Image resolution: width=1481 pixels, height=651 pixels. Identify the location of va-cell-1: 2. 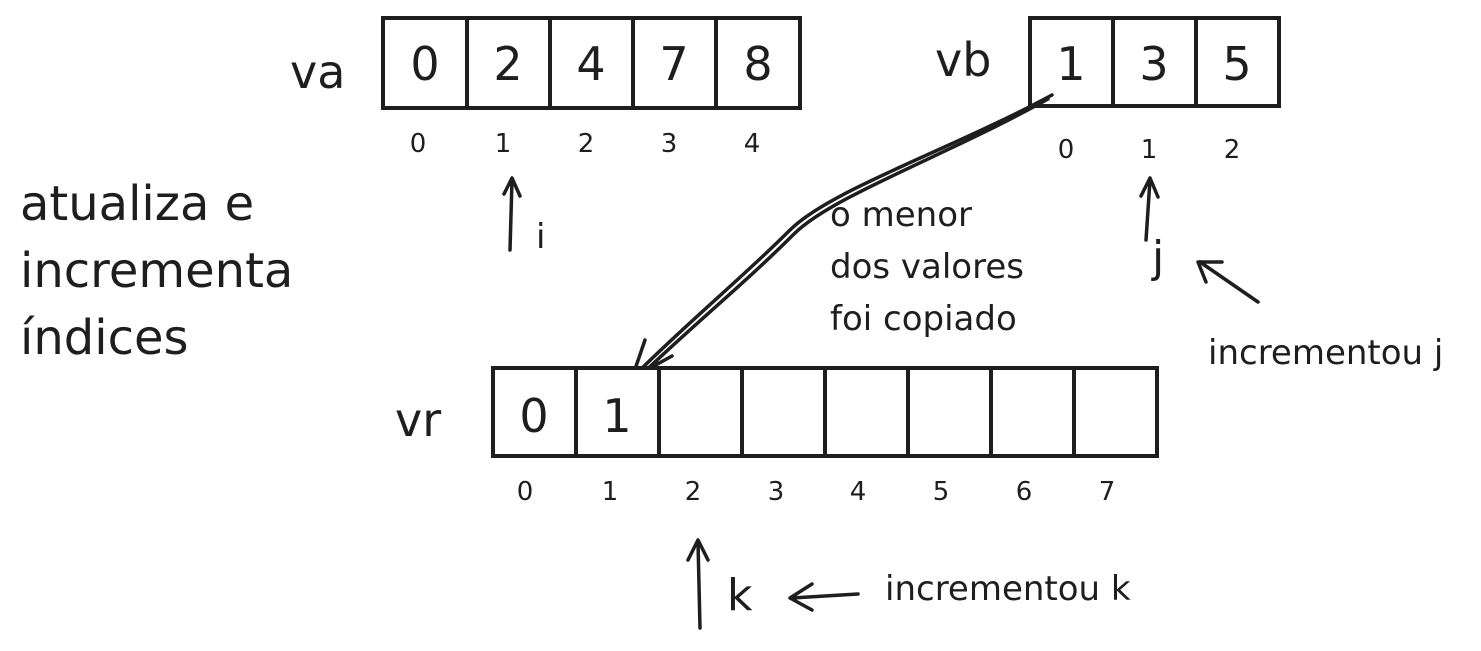
(508, 63).